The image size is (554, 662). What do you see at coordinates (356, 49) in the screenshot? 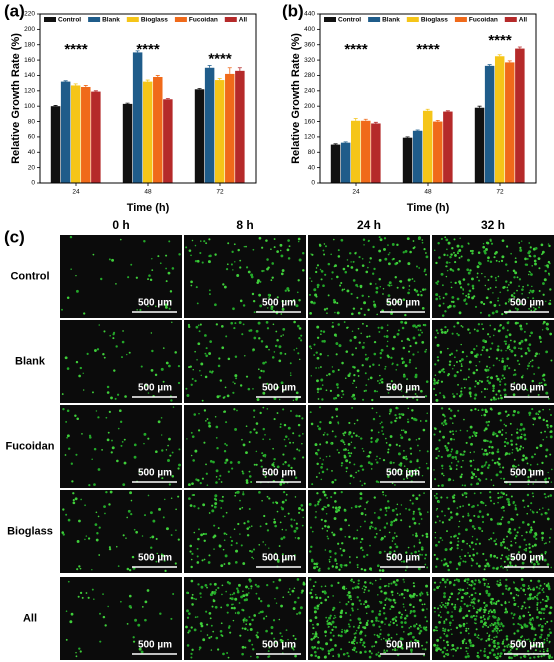
I see `annotation: ****` at bounding box center [356, 49].